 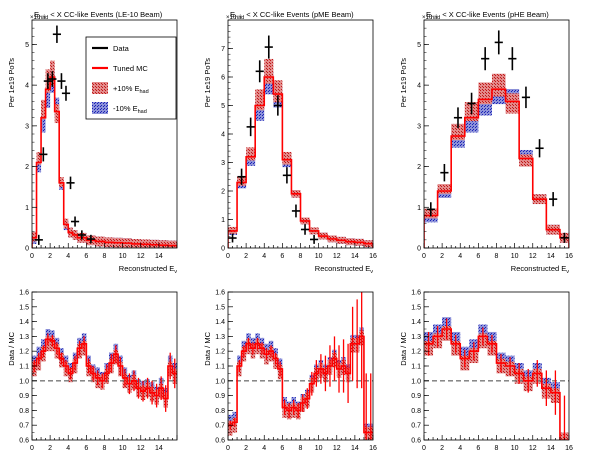 I want to click on tuned-mc-histogram, so click(x=496, y=168).